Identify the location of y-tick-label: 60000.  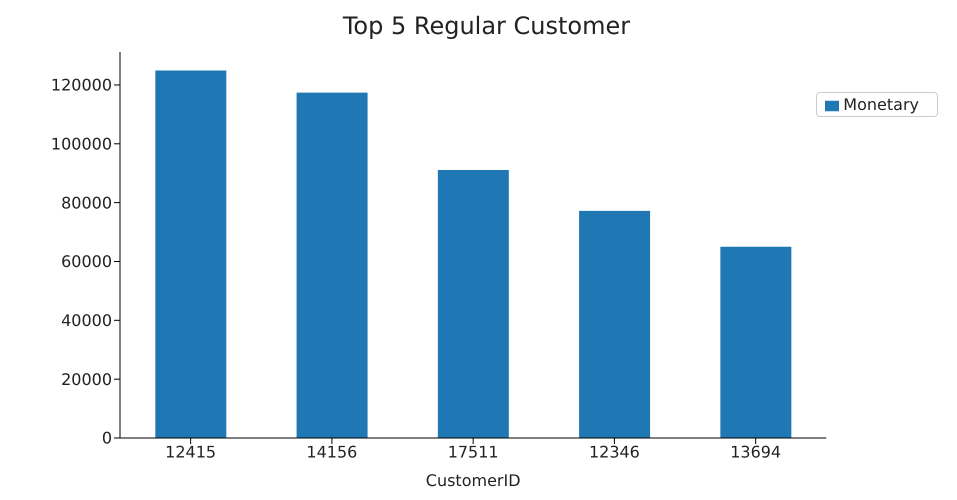
(86, 262).